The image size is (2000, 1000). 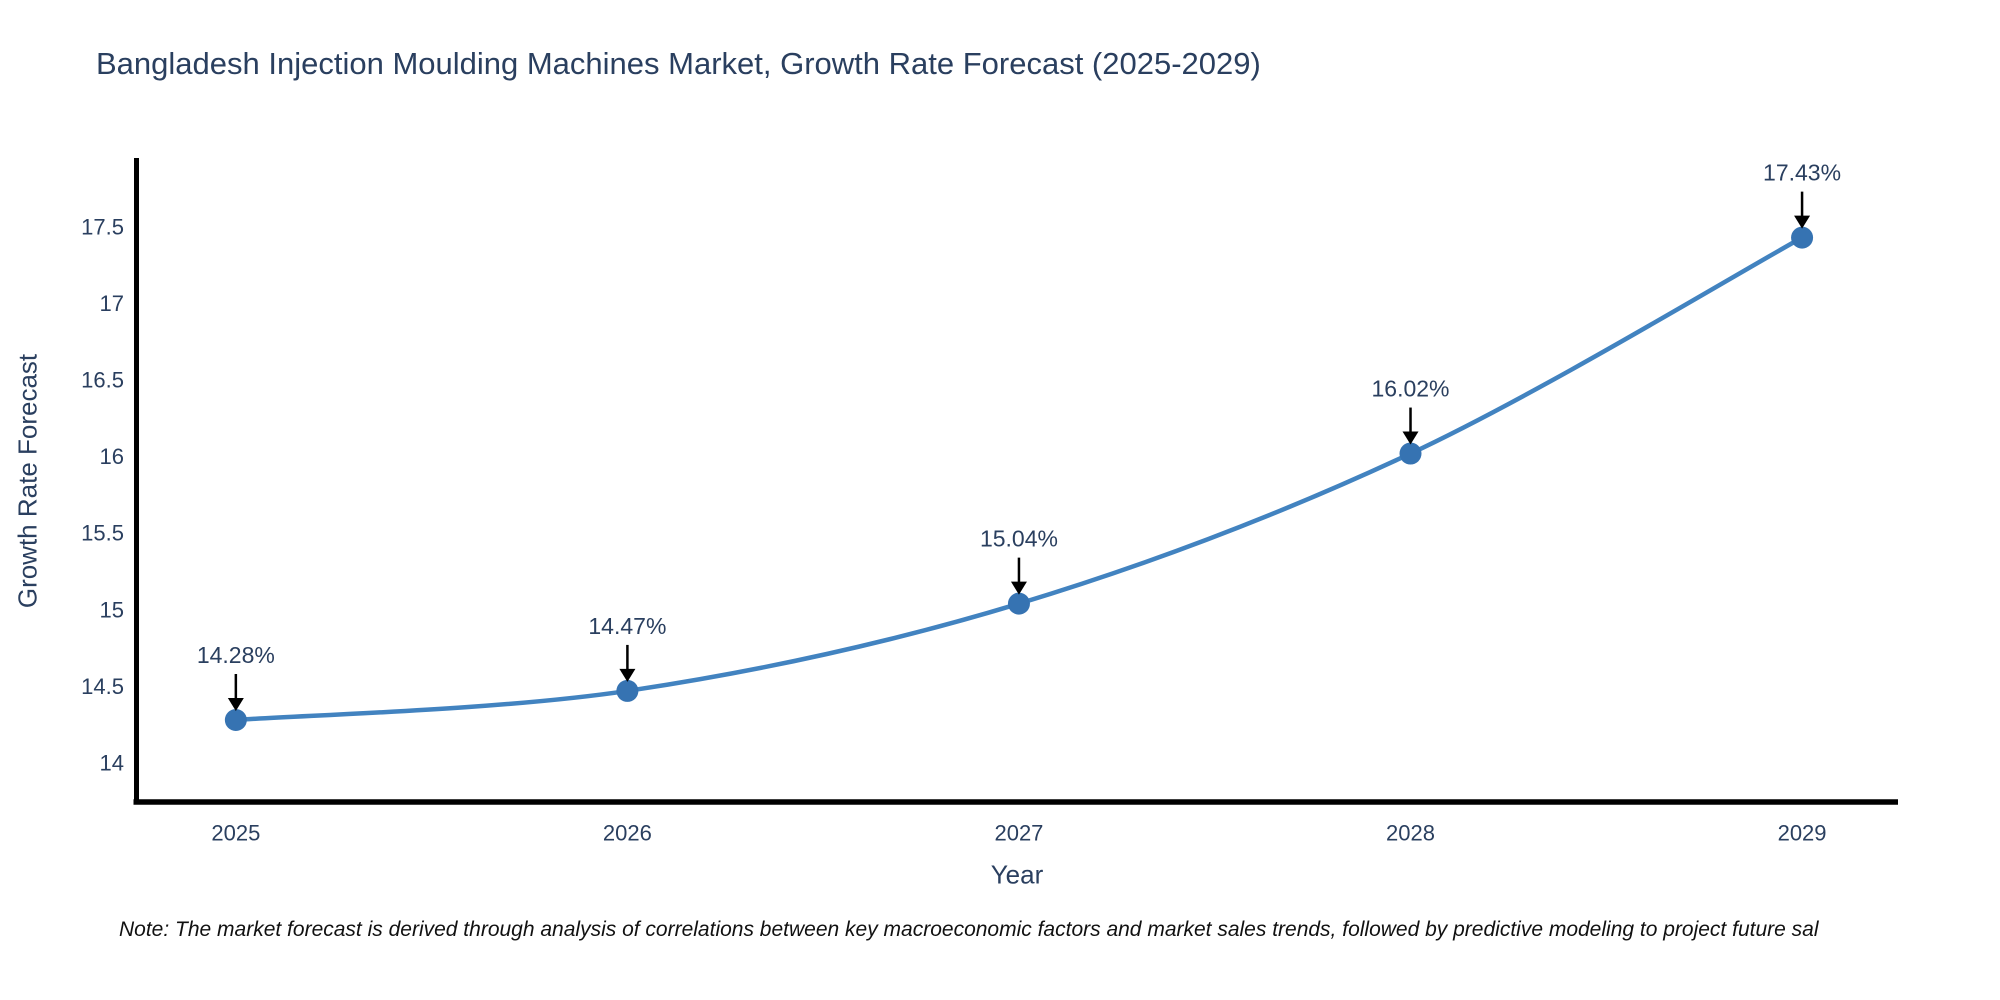 I want to click on x-tick-label: 2029, so click(x=1802, y=833).